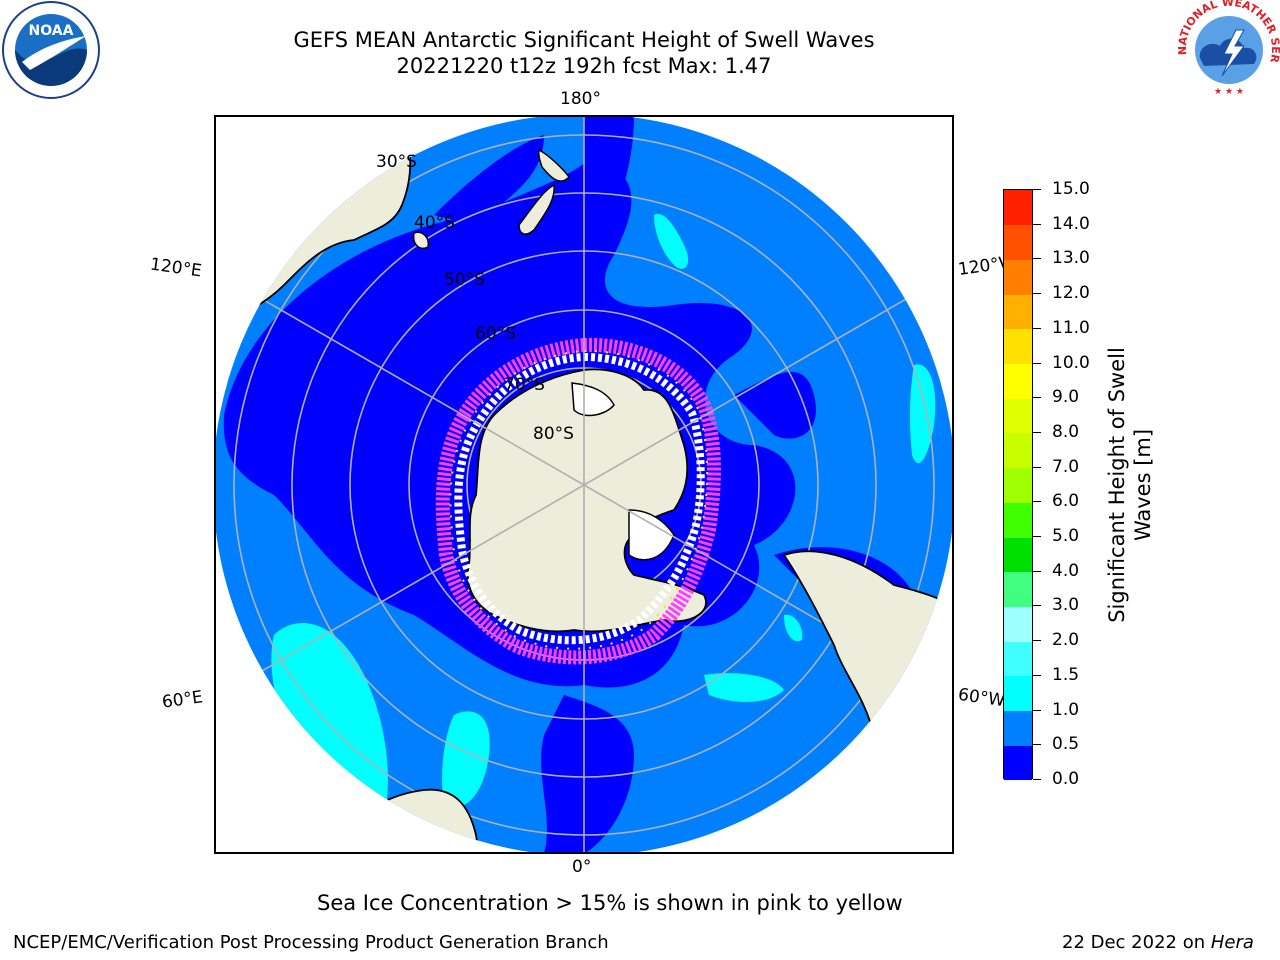 The width and height of the screenshot is (1280, 960). I want to click on lon-label-60e: 60°E, so click(182, 700).